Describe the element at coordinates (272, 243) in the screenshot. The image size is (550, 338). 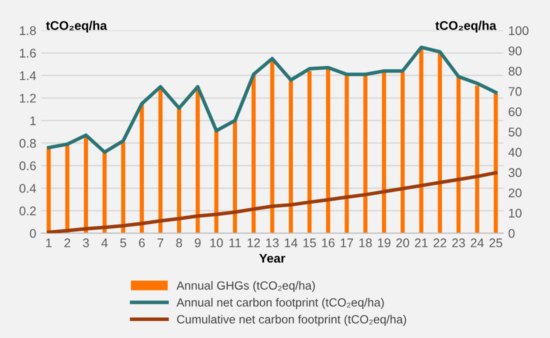
I see `x-tick-label: 13` at that location.